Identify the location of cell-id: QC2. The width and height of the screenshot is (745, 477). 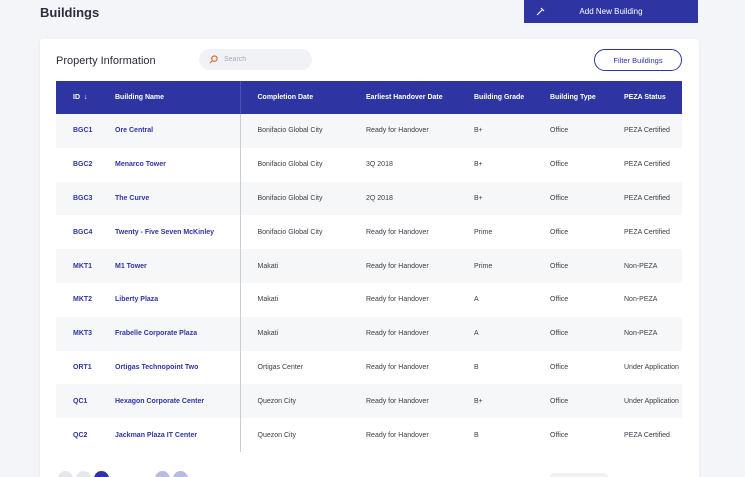
(80, 435).